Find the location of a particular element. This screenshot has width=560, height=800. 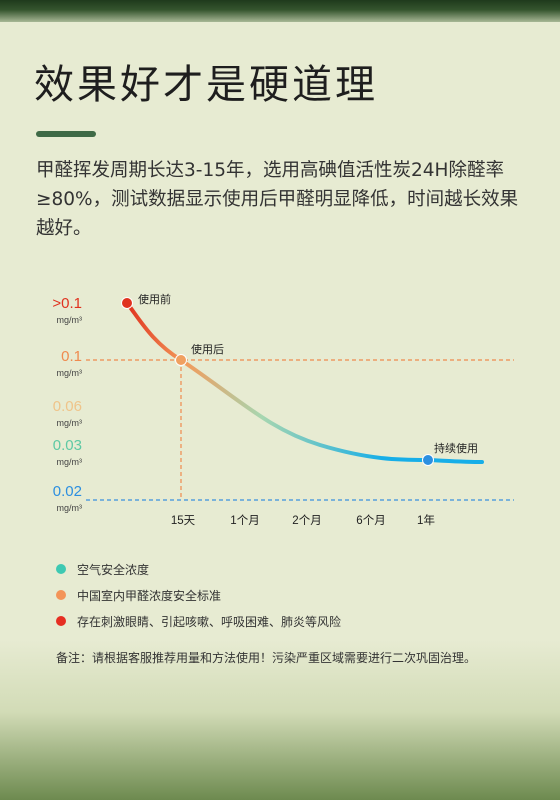

x-tick-label: 2个月 is located at coordinates (306, 520).